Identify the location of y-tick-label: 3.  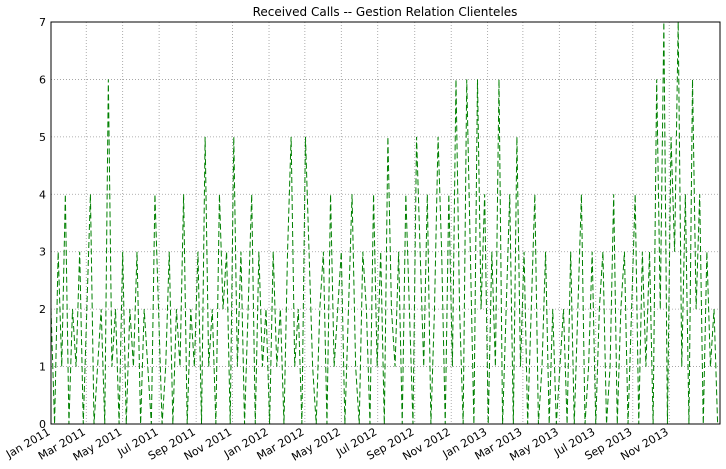
(42, 252).